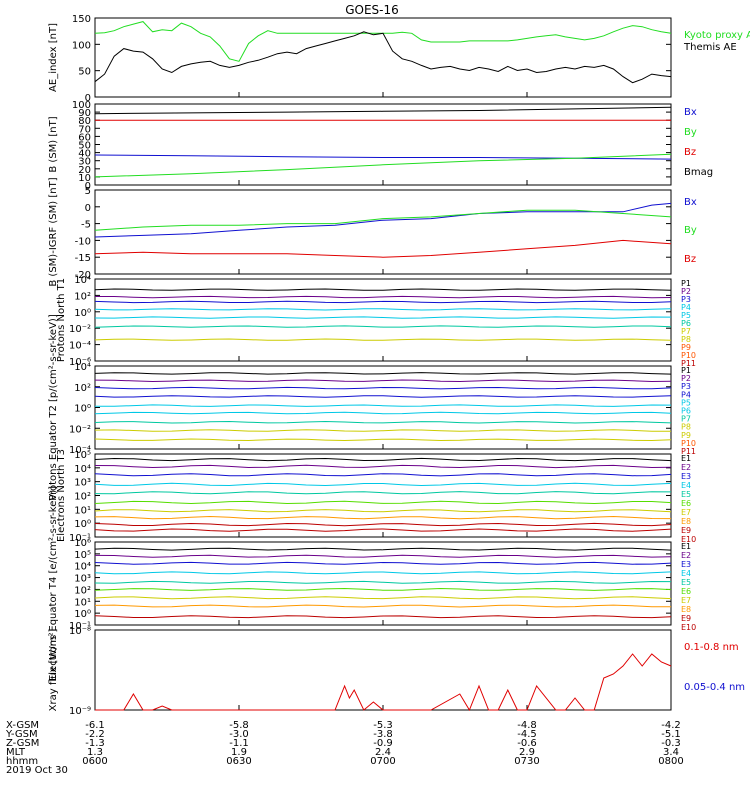 The image size is (750, 800). What do you see at coordinates (686, 564) in the screenshot?
I see `legend-item: E3` at bounding box center [686, 564].